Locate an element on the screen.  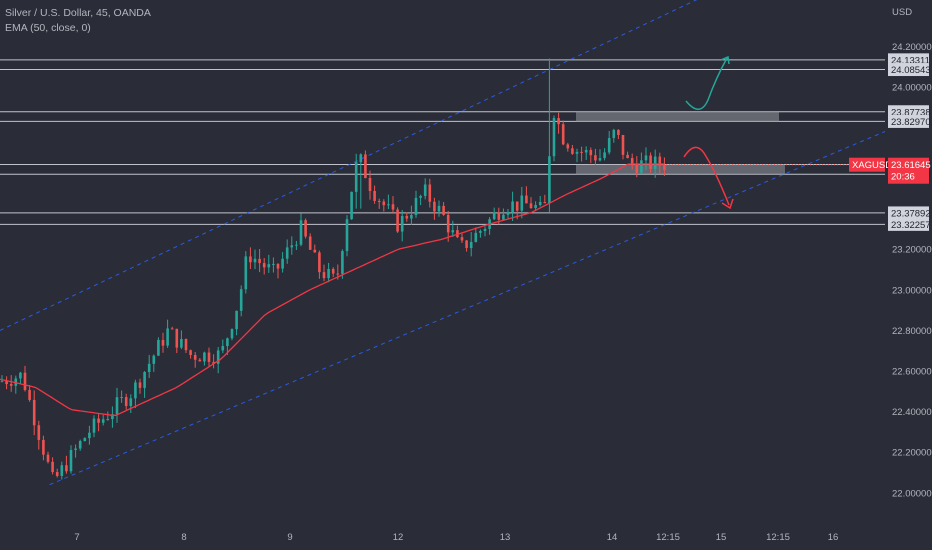
projection-down-arrow is located at coordinates (706, 176).